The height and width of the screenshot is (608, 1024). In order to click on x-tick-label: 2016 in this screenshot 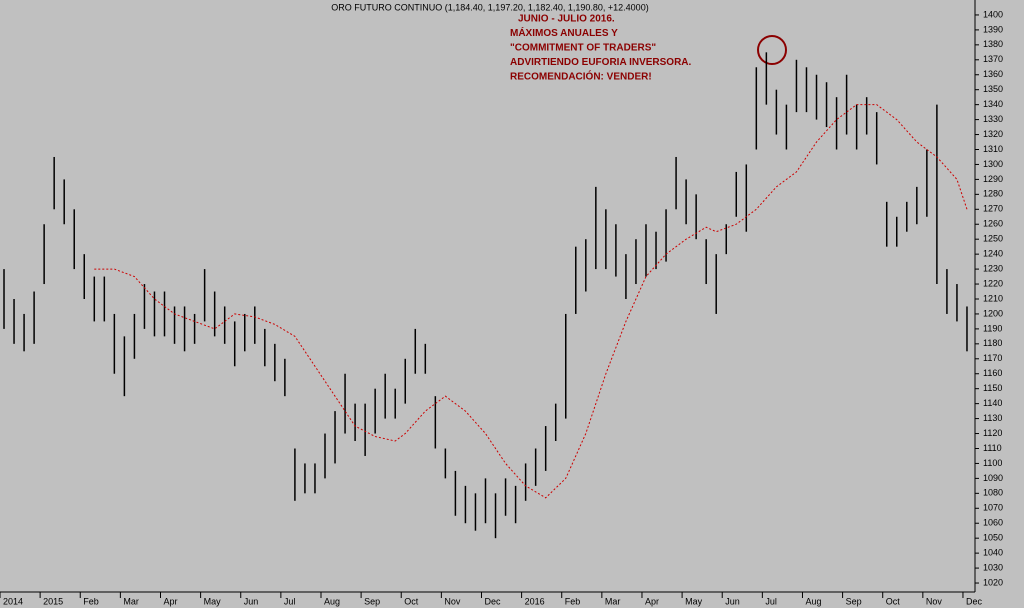, I will do `click(535, 601)`.